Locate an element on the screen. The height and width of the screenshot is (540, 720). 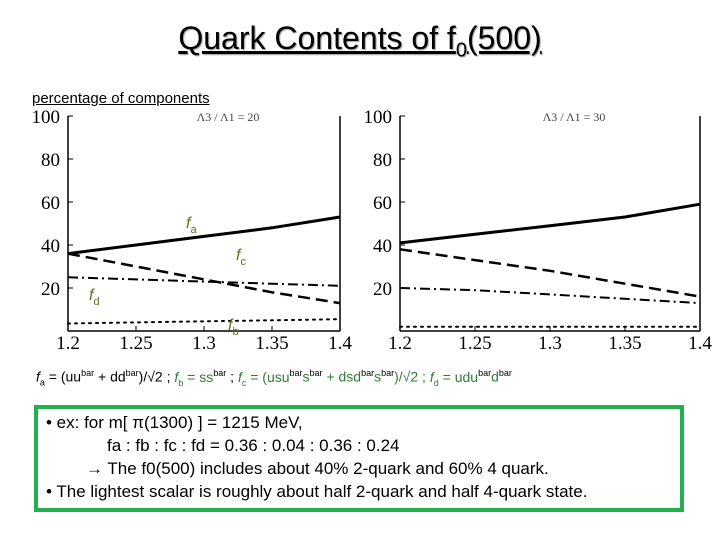
fc-subscript: c is located at coordinates (244, 382).